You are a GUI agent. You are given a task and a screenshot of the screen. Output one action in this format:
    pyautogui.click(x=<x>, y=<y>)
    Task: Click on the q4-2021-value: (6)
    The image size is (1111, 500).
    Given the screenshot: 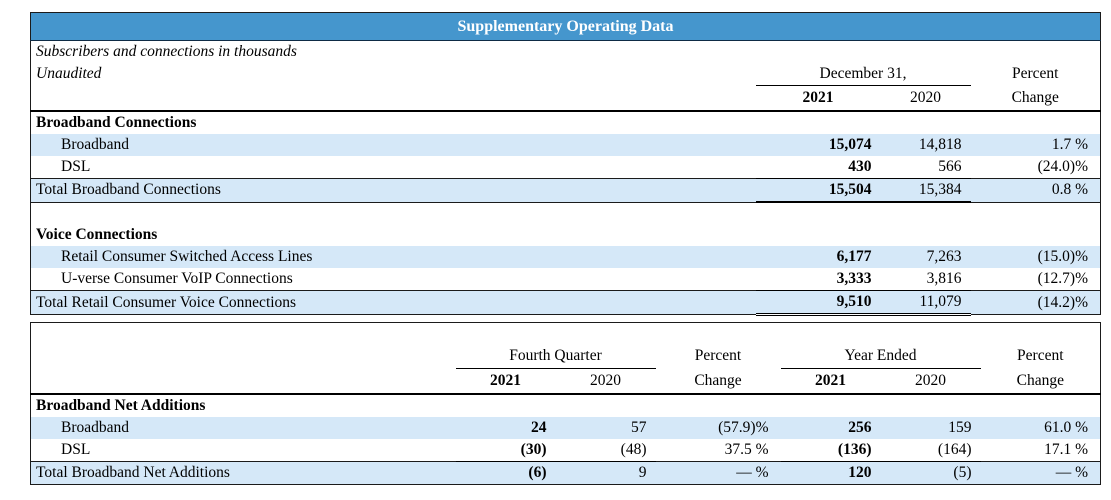 What is the action you would take?
    pyautogui.click(x=505, y=473)
    